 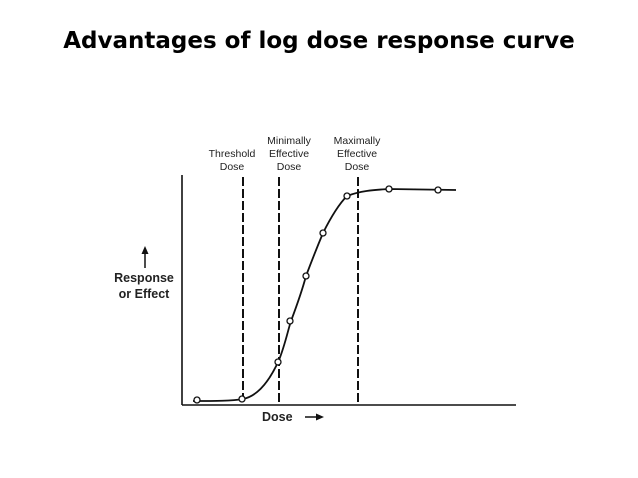 What do you see at coordinates (314, 417) in the screenshot?
I see `right-arrow-icon` at bounding box center [314, 417].